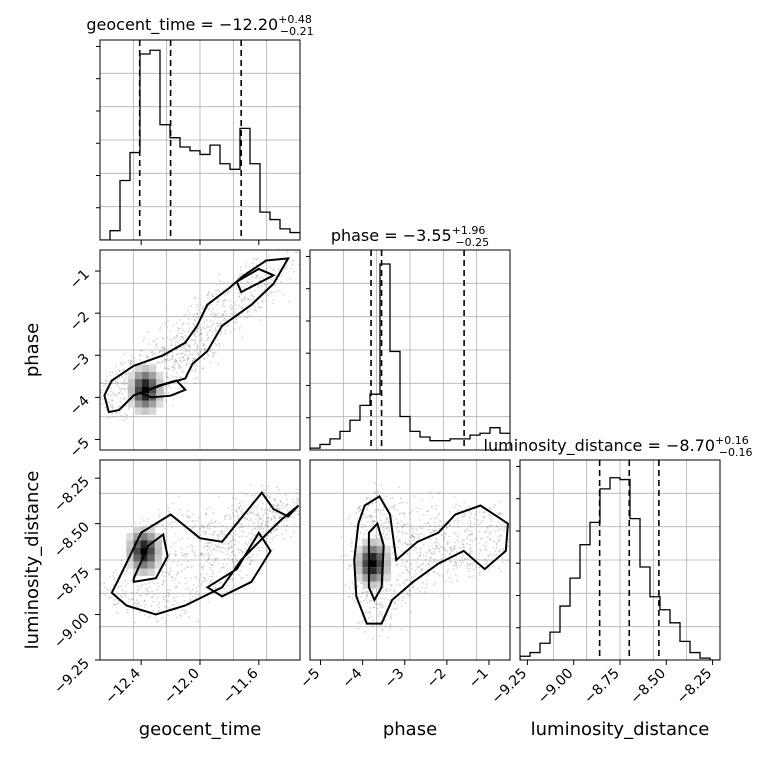 The height and width of the screenshot is (760, 760). What do you see at coordinates (510, 687) in the screenshot?
I see `x-tick-label: −9.25` at bounding box center [510, 687].